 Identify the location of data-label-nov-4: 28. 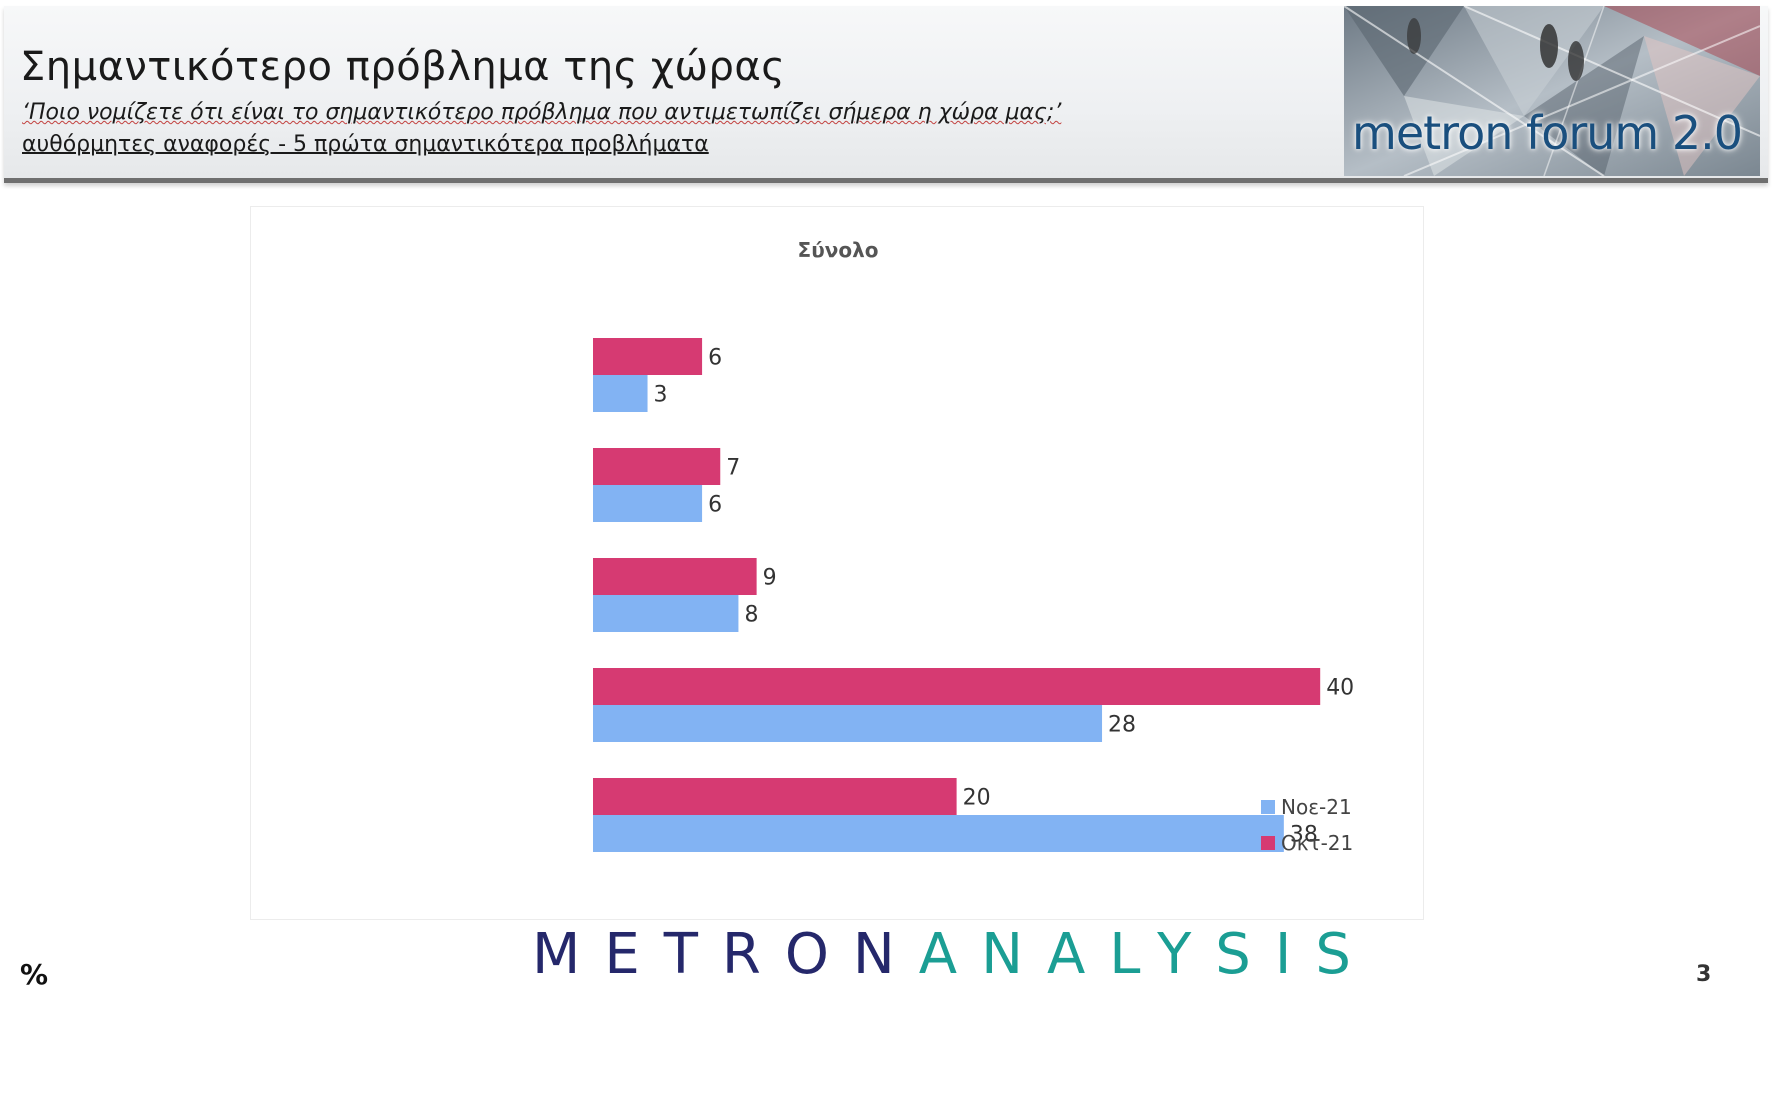
(1122, 725).